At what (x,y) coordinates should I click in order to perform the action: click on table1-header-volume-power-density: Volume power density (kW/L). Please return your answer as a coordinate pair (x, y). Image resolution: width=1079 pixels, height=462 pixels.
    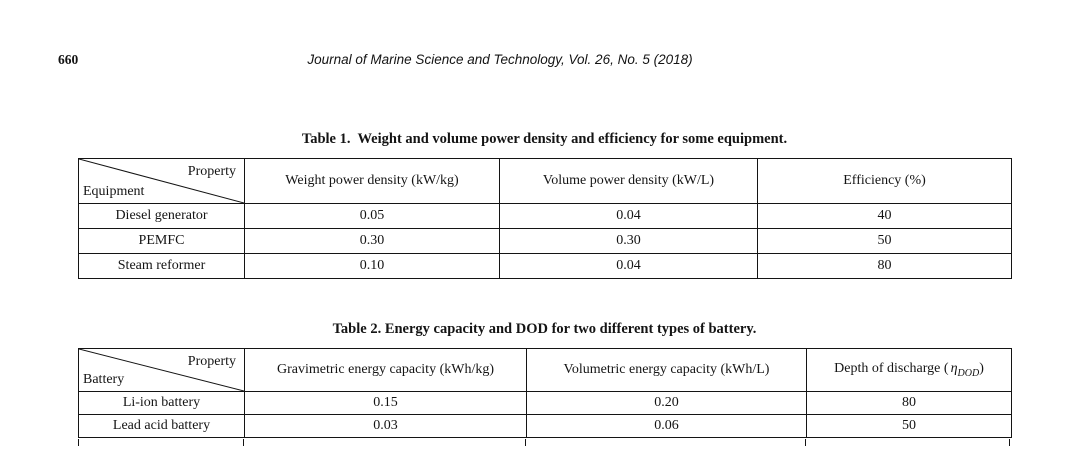
    Looking at the image, I should click on (628, 181).